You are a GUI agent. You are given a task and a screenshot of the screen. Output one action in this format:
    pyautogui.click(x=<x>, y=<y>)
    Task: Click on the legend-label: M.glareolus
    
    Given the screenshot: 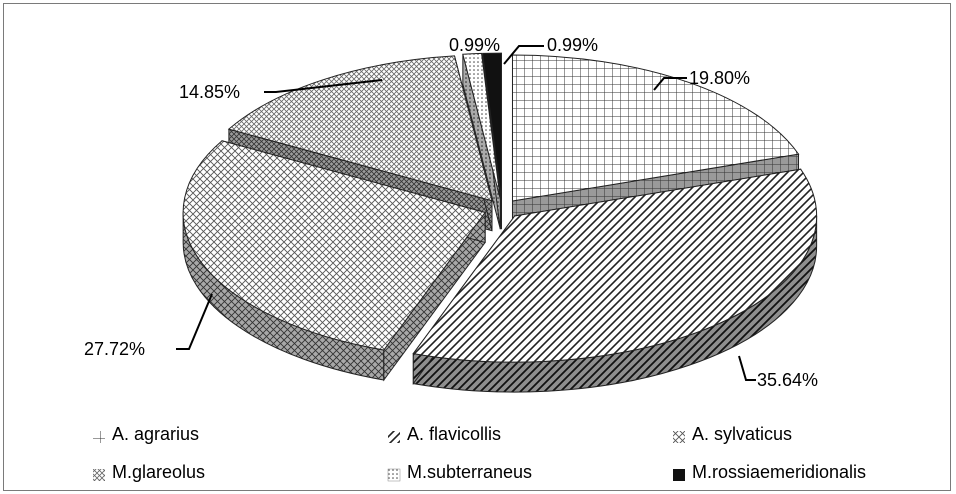 What is the action you would take?
    pyautogui.click(x=159, y=472)
    